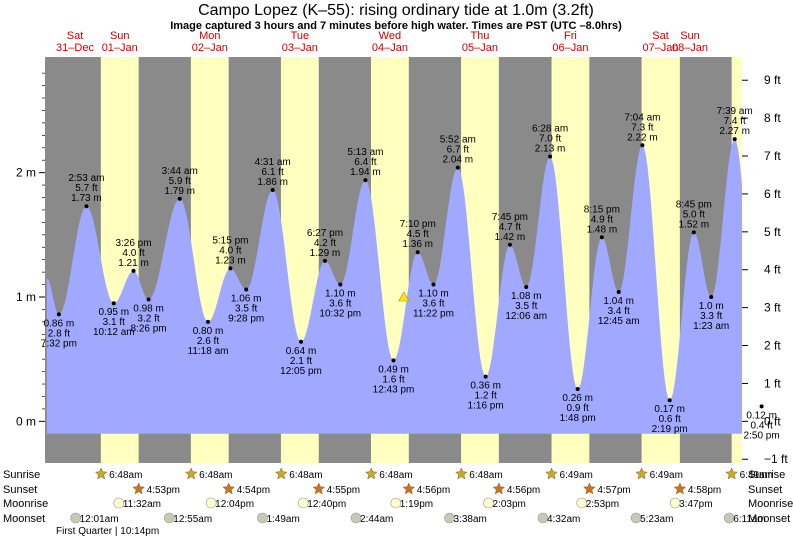  Describe the element at coordinates (148, 308) in the screenshot. I see `tide-height-m: 0.98 m` at that location.